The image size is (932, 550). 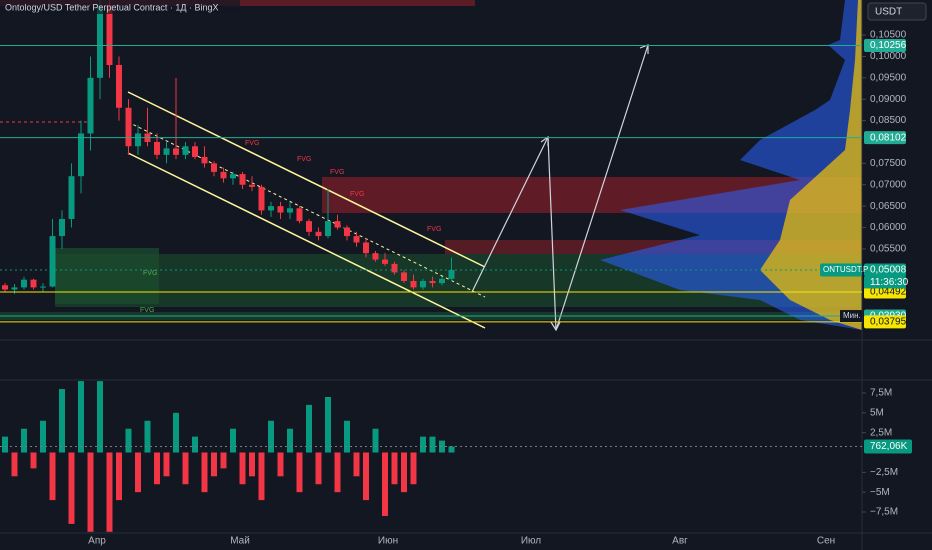 I want to click on fvg-labels: FVG FVG FVG FVG FVG FVG FVG, so click(x=290, y=227).